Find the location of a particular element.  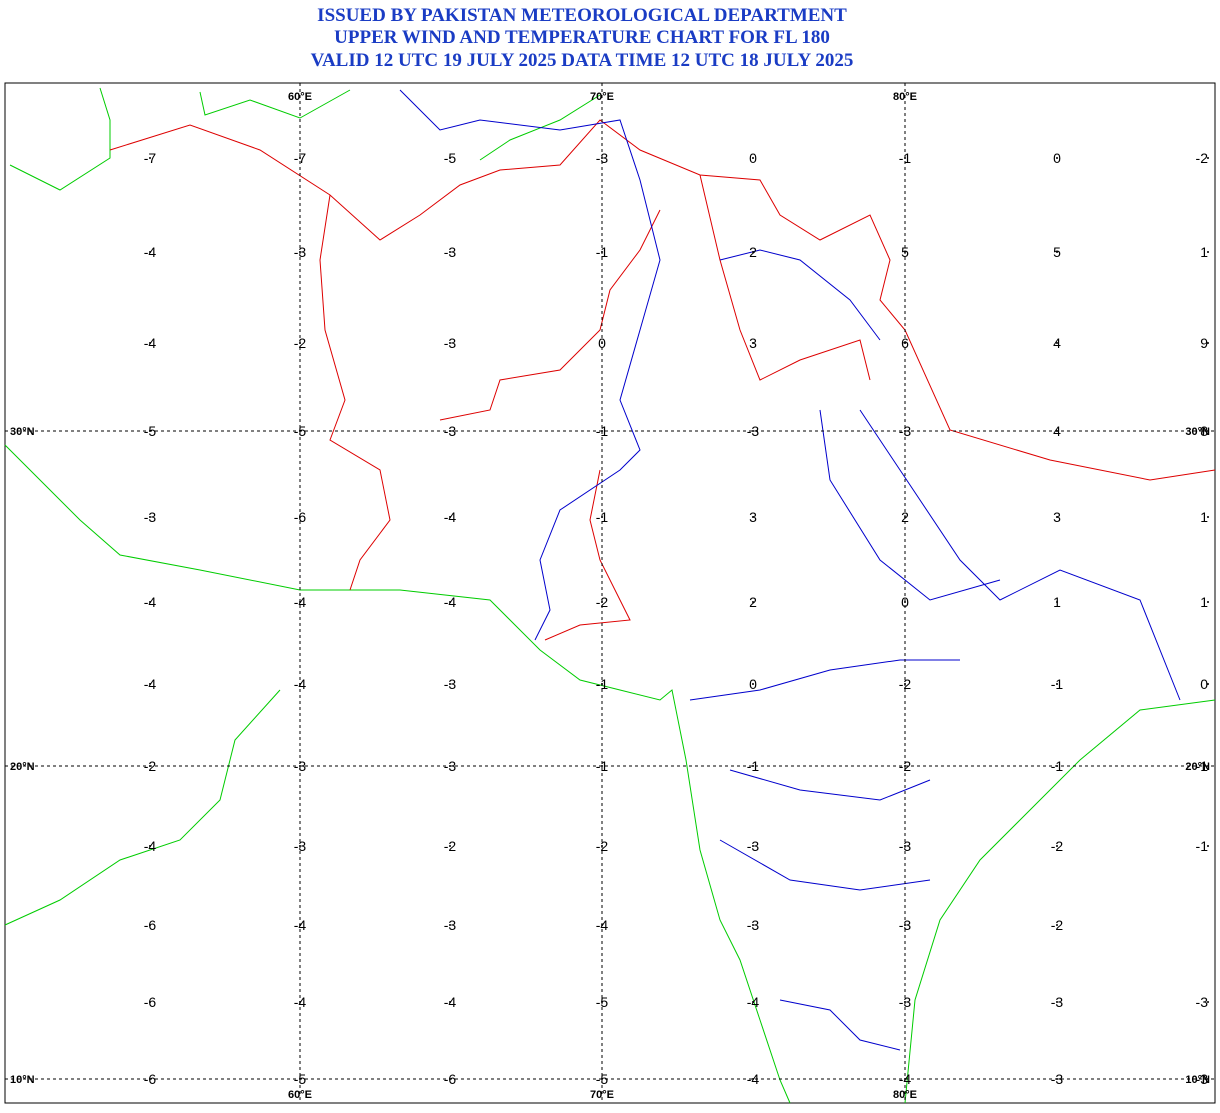

temperature: 2 is located at coordinates (905, 517).